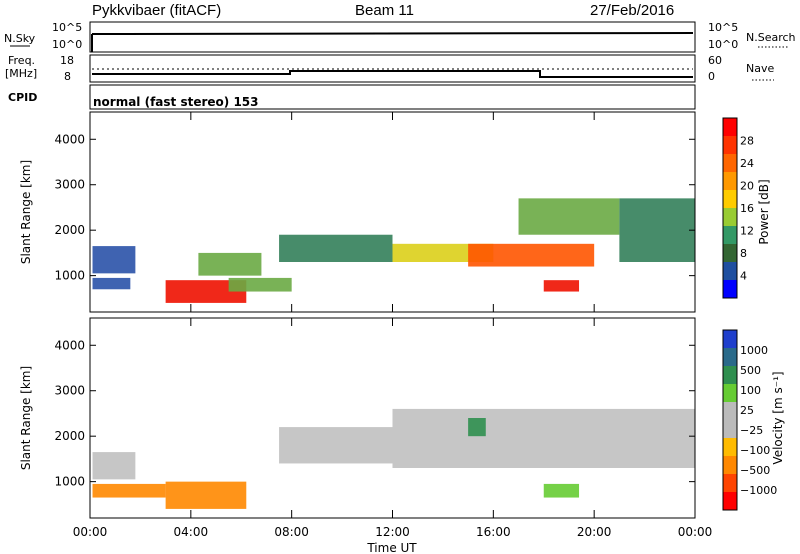  Describe the element at coordinates (21, 60) in the screenshot. I see `freq-label: Freq.` at that location.